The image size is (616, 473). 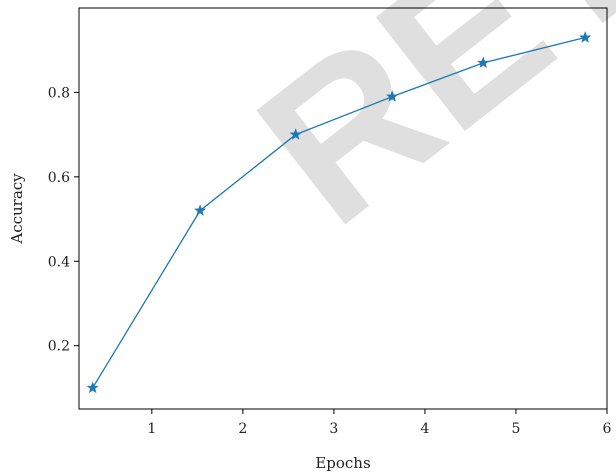 What do you see at coordinates (379, 423) in the screenshot?
I see `x-axis: 1 2 3 4 5 6` at bounding box center [379, 423].